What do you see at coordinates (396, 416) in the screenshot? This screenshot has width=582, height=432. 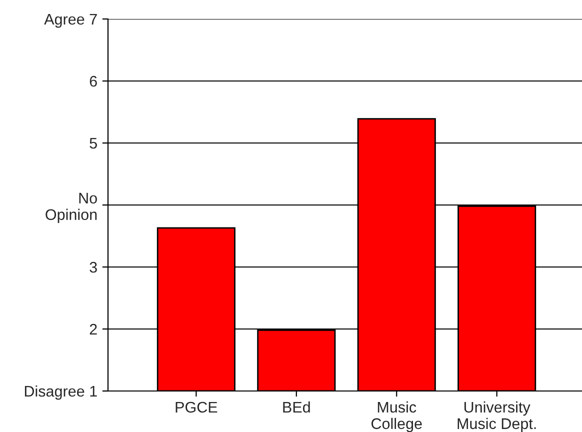 I see `x-tick-label: Music College` at bounding box center [396, 416].